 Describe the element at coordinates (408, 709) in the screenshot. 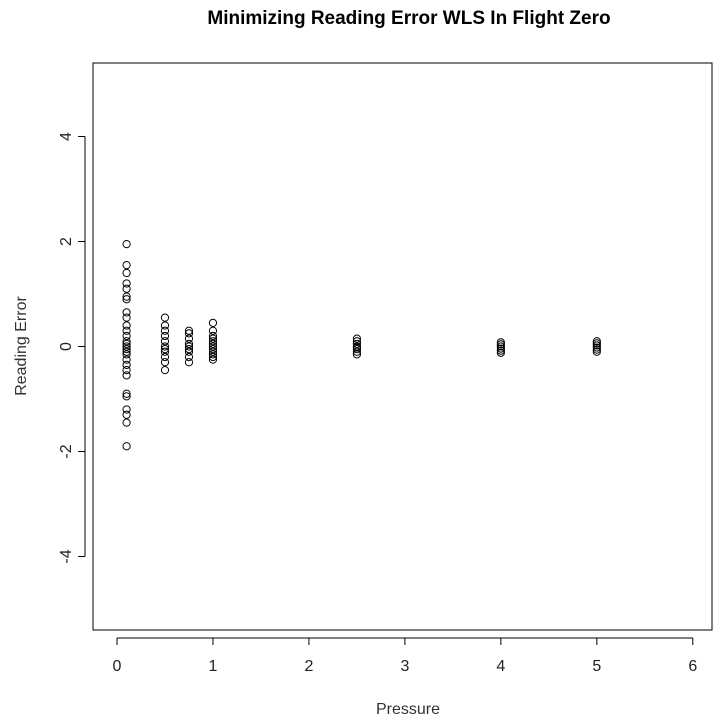

I see `x-axis-label: Pressure` at that location.